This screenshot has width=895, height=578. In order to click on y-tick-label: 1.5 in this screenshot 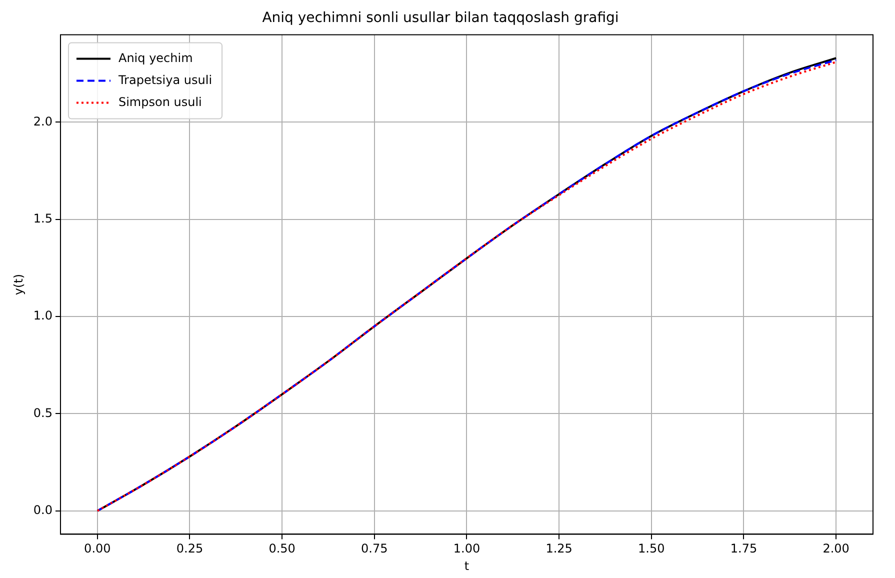, I will do `click(42, 219)`.